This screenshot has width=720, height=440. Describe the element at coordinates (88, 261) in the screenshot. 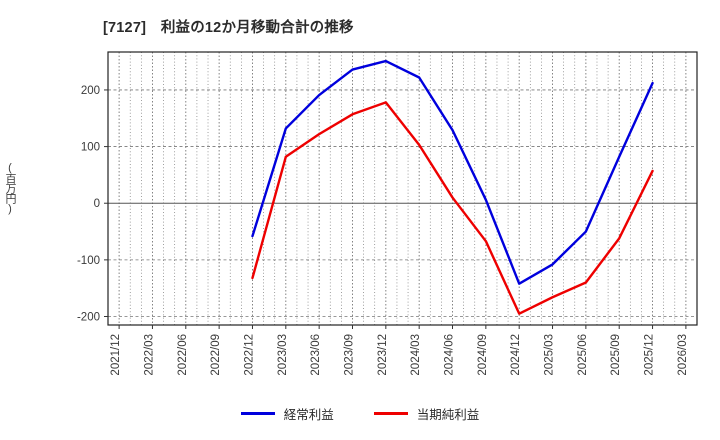

I see `y-tick-label: -100` at that location.